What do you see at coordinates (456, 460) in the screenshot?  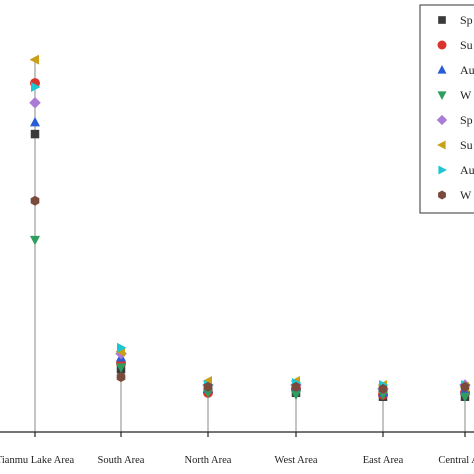 I see `x-tick-label: Central Area` at bounding box center [456, 460].